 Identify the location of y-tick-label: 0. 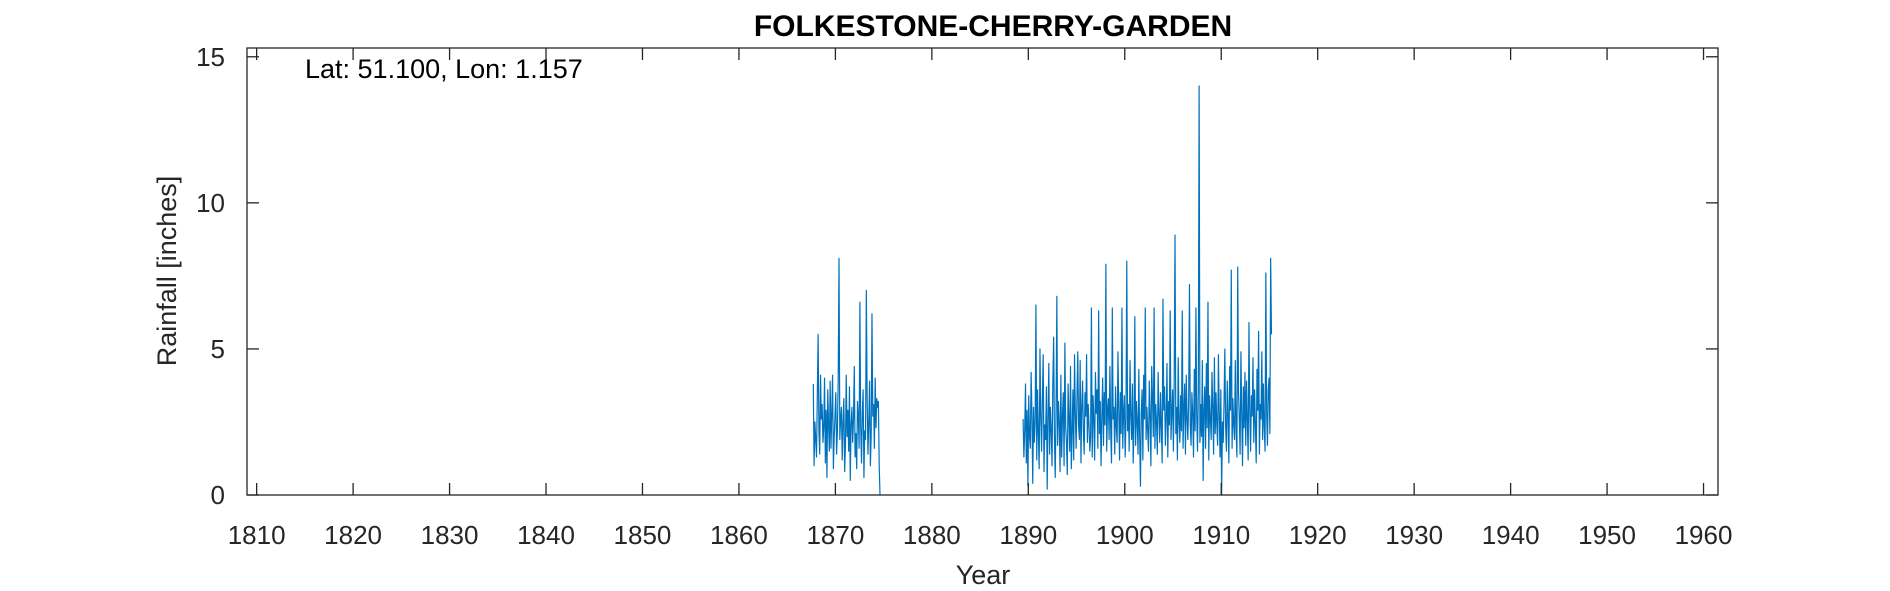
(218, 495).